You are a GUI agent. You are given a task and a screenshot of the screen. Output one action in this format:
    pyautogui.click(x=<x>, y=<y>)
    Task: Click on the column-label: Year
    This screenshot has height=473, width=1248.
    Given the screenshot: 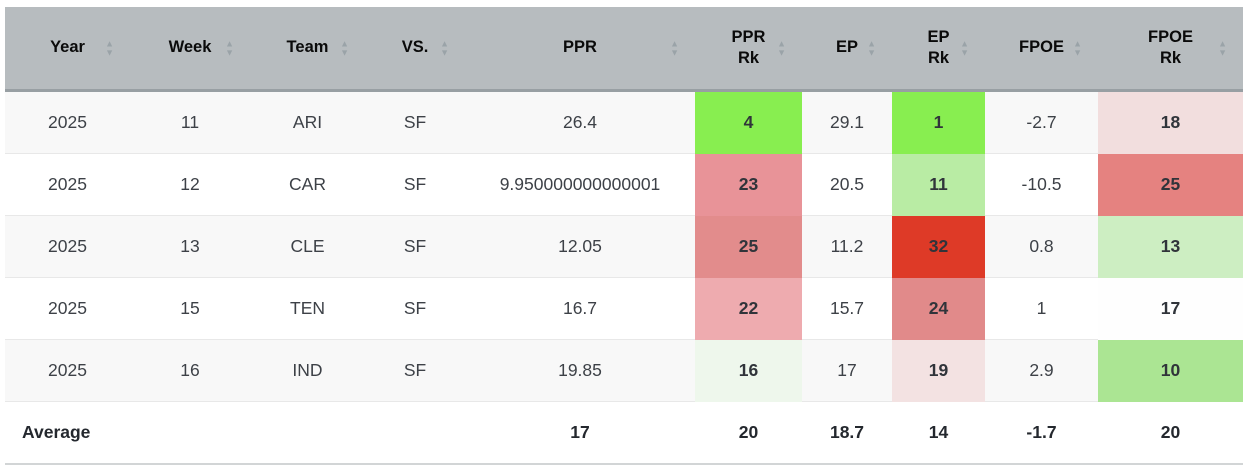 What is the action you would take?
    pyautogui.click(x=67, y=47)
    